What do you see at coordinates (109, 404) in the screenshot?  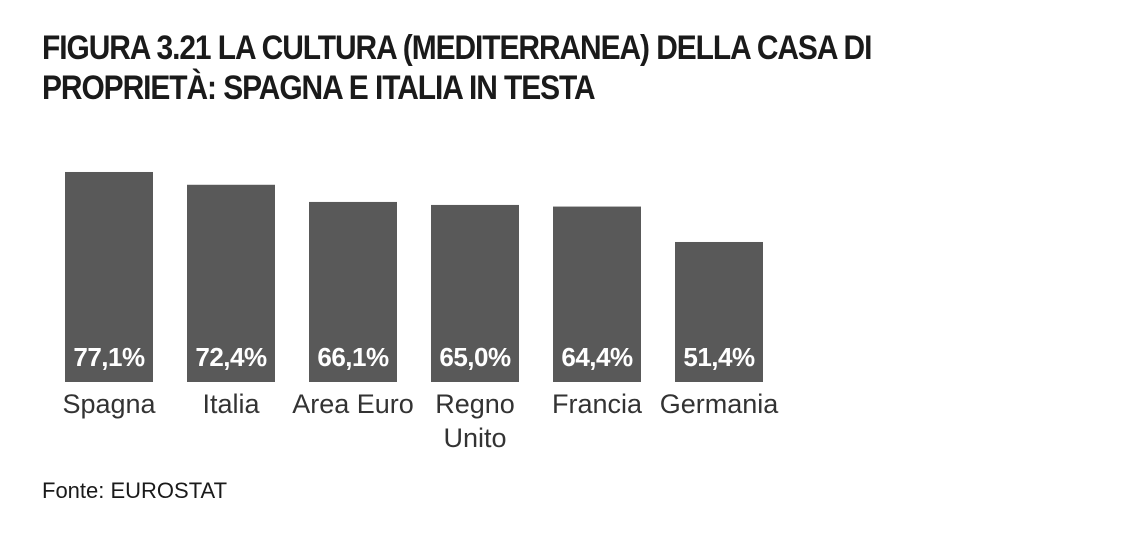 I see `category-label: Spagna` at bounding box center [109, 404].